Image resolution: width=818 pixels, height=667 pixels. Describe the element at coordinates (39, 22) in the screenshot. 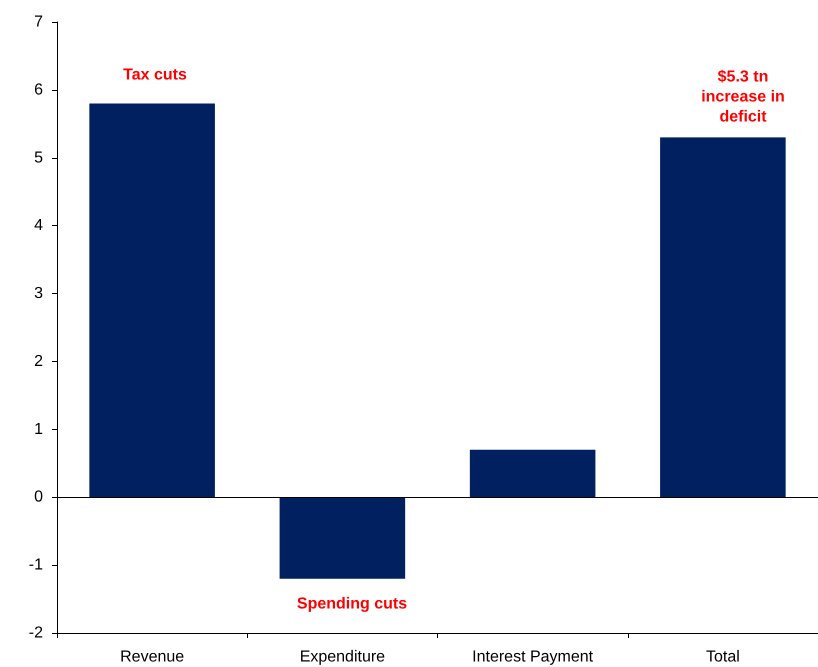

I see `y-tick-label: 7` at that location.